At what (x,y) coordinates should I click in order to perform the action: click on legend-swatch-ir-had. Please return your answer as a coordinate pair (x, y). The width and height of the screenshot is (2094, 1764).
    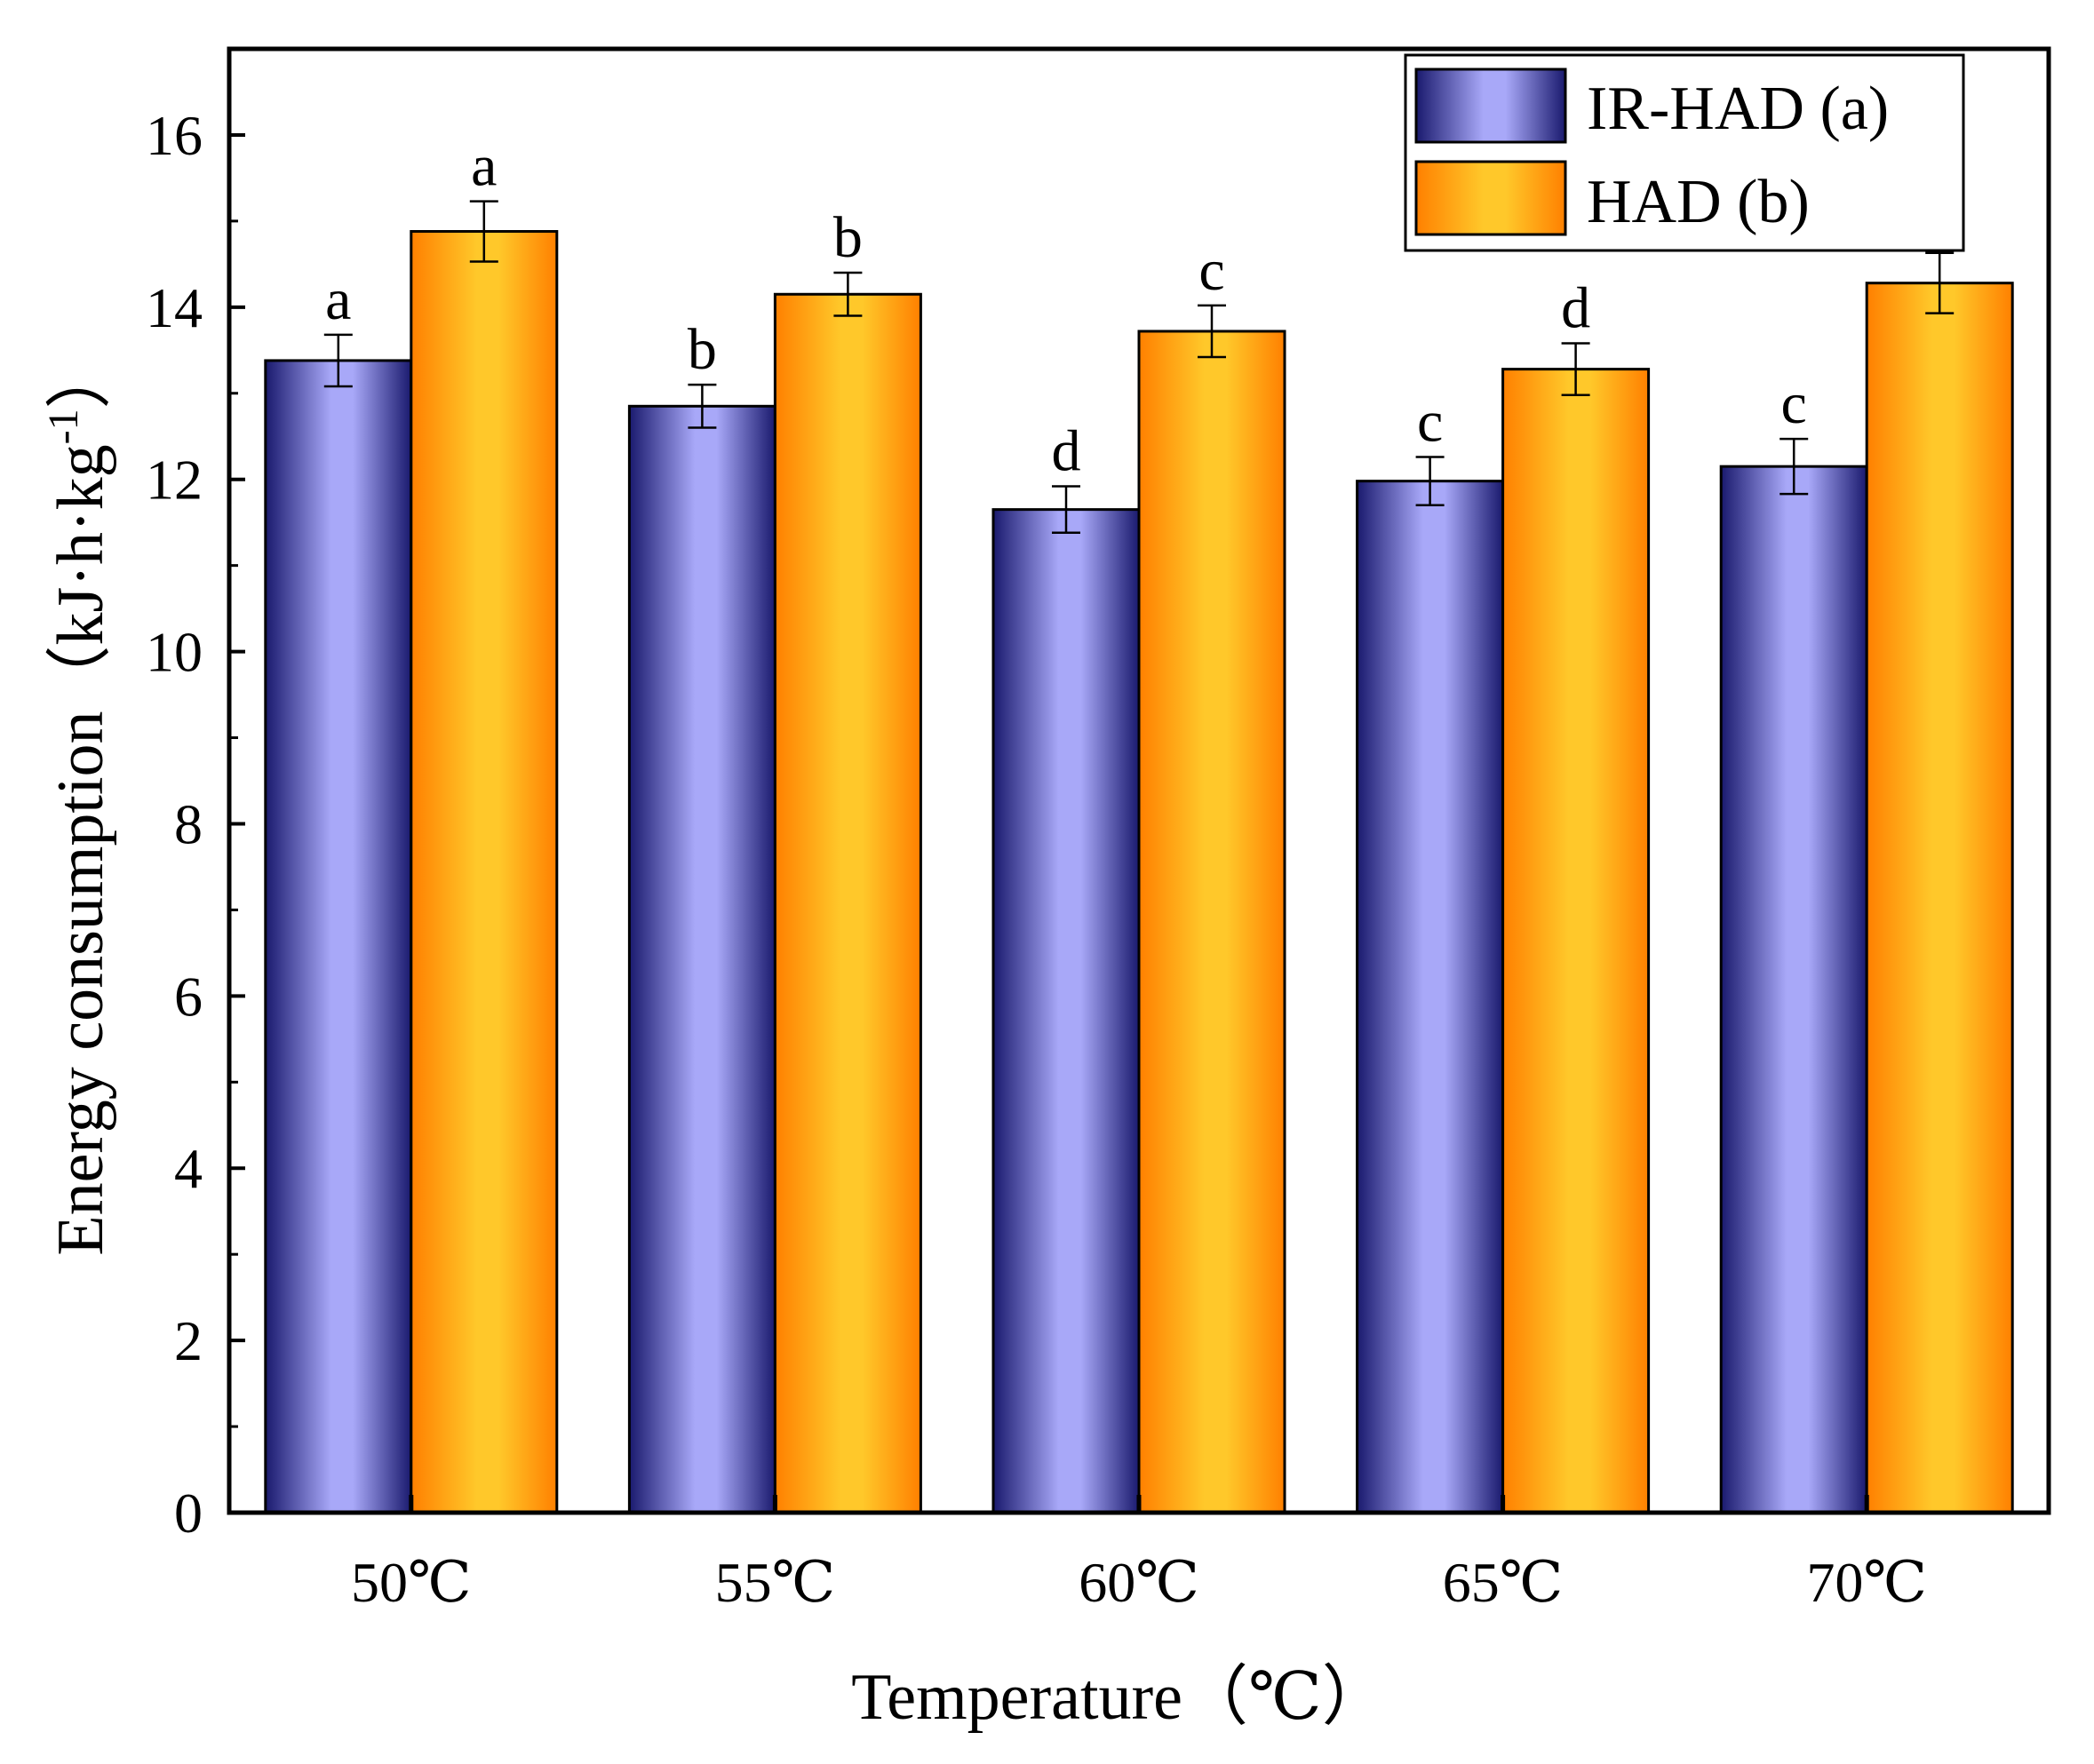
    Looking at the image, I should click on (1490, 106).